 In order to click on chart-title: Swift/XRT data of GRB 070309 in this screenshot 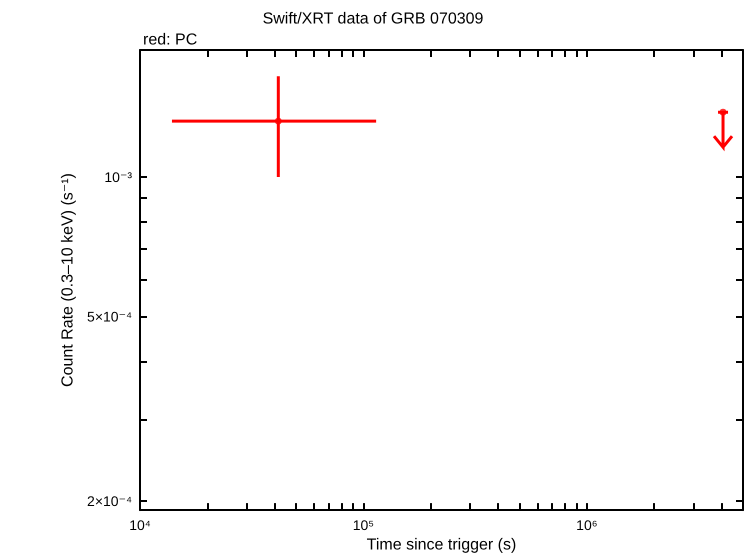, I will do `click(373, 19)`.